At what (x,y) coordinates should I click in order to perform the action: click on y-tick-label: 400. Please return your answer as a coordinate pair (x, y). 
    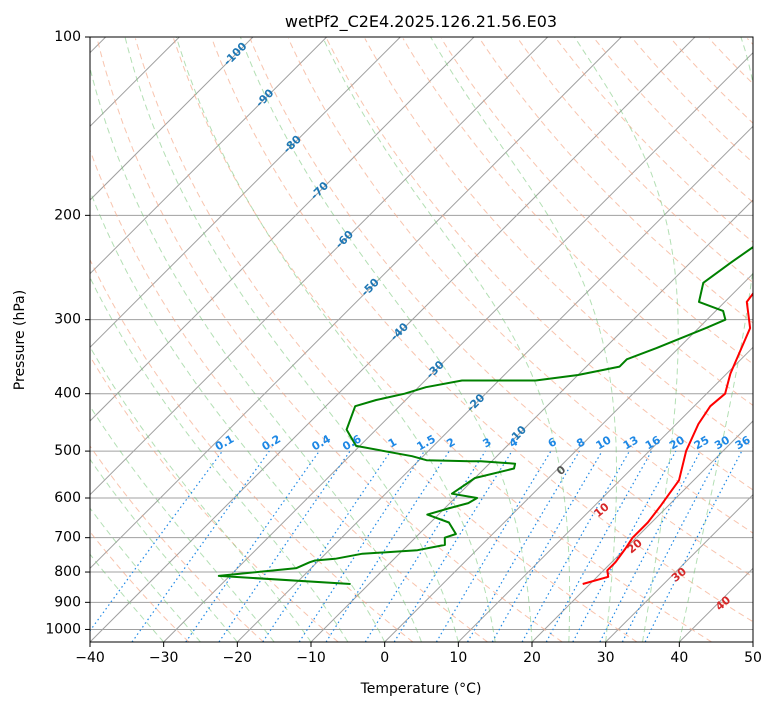
    Looking at the image, I should click on (67, 394).